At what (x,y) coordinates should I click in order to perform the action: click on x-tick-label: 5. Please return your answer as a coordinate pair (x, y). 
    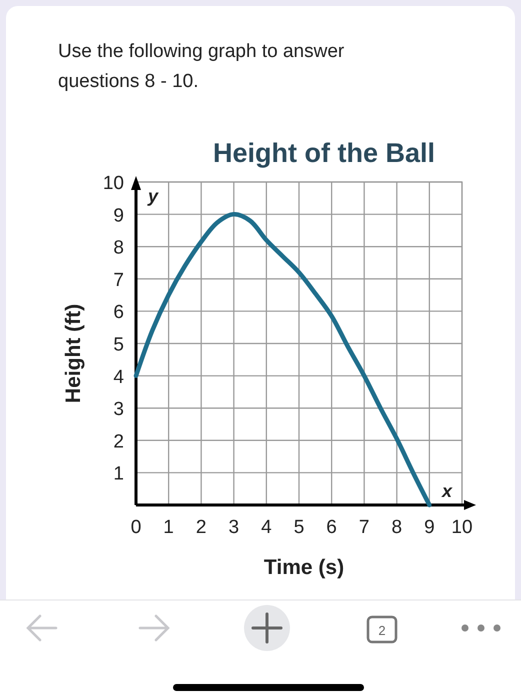
    Looking at the image, I should click on (299, 527).